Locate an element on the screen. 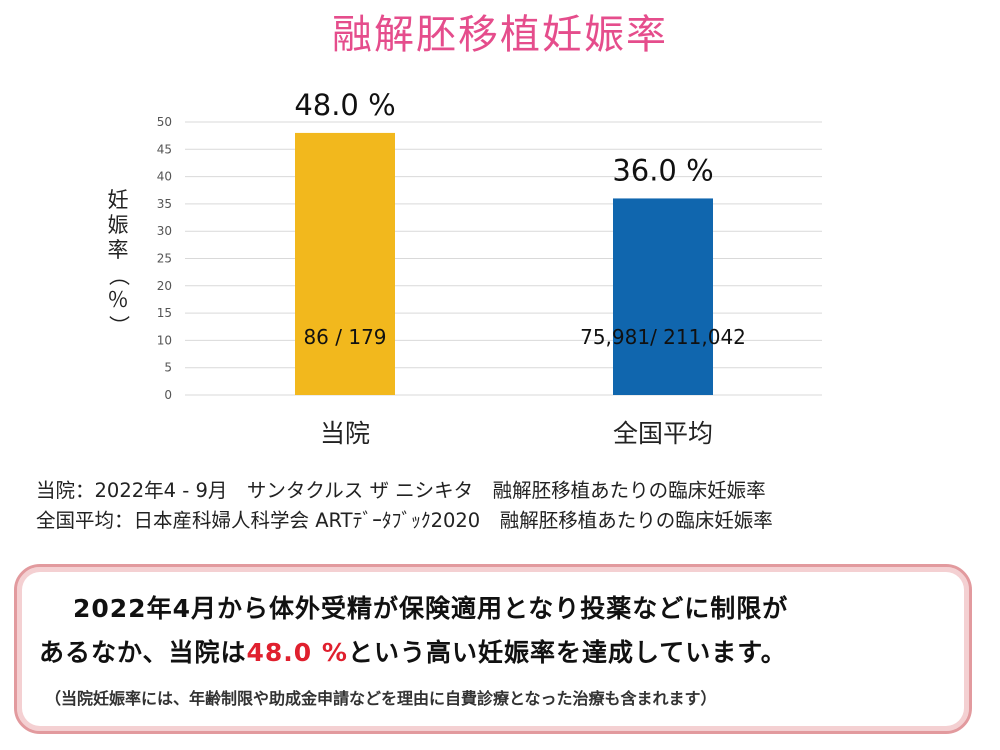 Image resolution: width=1000 pixels, height=750 pixels. y-tick-label: 0 is located at coordinates (168, 395).